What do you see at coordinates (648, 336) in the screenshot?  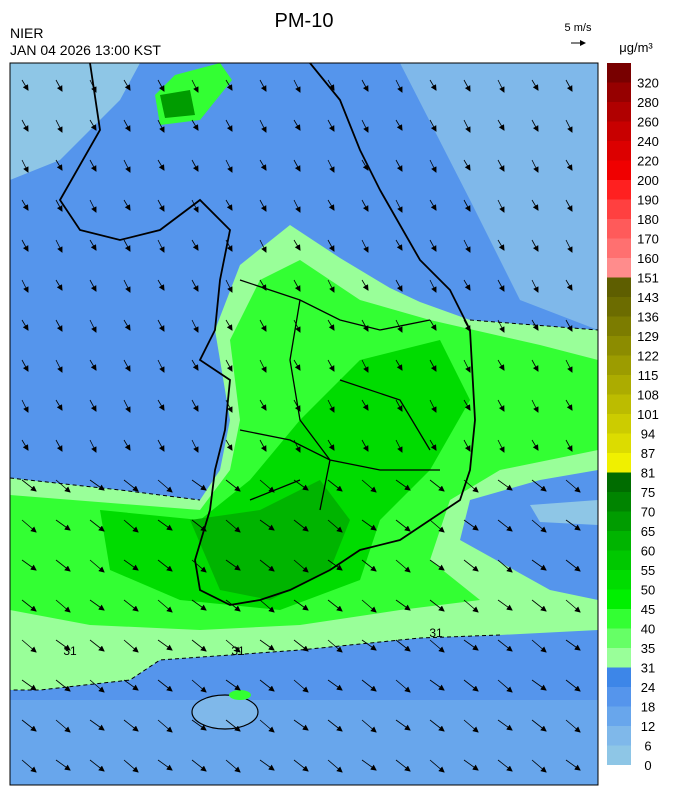 I see `colorbar-label: 129` at bounding box center [648, 336].